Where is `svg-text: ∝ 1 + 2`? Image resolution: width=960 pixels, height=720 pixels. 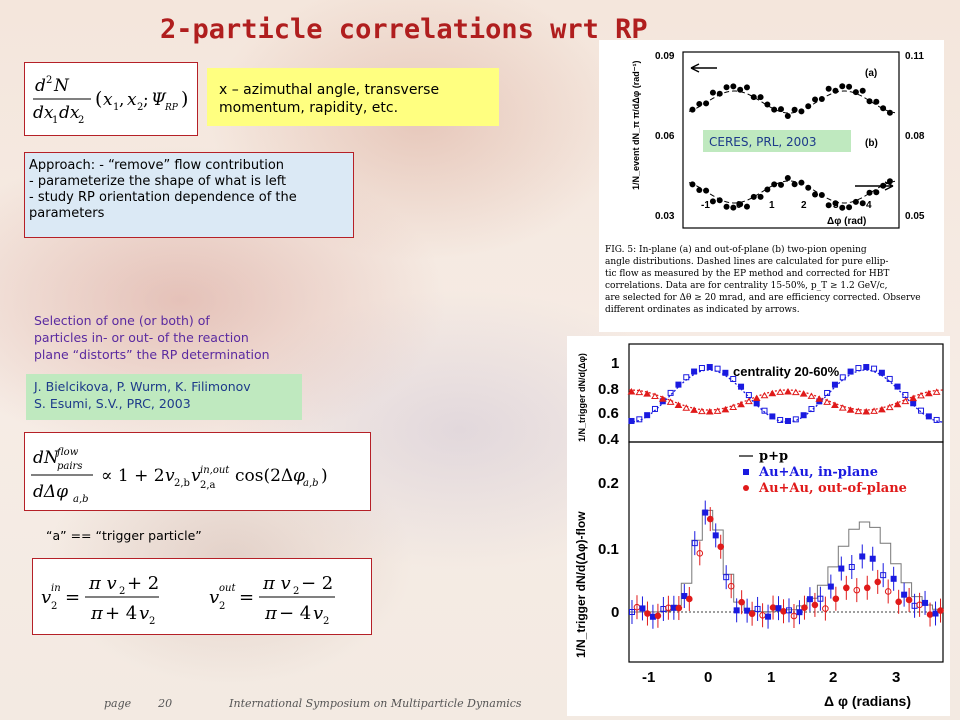
svg-text: ∝ 1 + 2 is located at coordinates (133, 476).